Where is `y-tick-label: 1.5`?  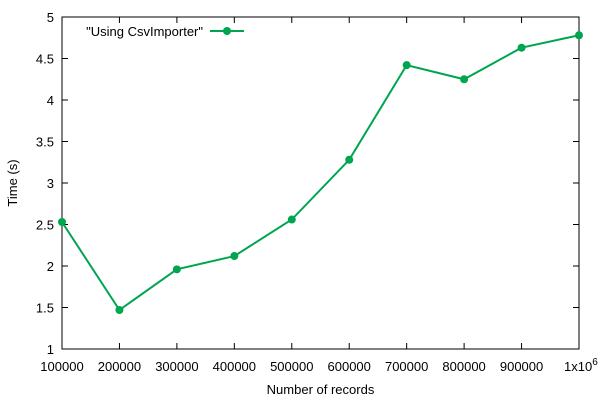 y-tick-label: 1.5 is located at coordinates (45, 308).